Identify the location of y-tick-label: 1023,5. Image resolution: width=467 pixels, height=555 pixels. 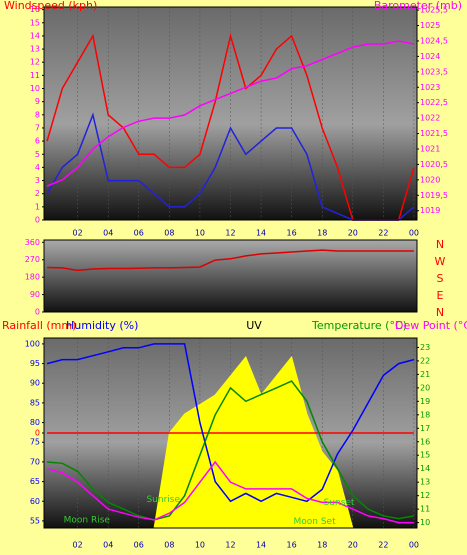
(434, 71).